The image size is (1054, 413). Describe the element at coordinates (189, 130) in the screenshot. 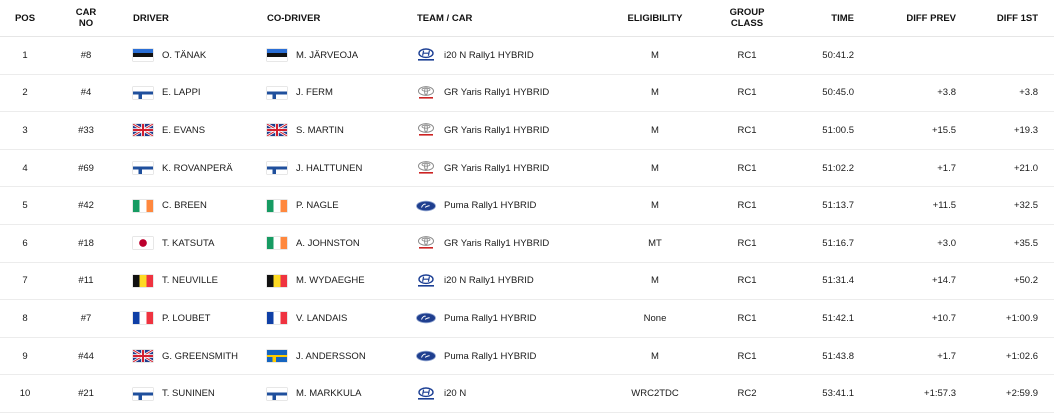

I see `driver-cell: E. EVANS` at that location.